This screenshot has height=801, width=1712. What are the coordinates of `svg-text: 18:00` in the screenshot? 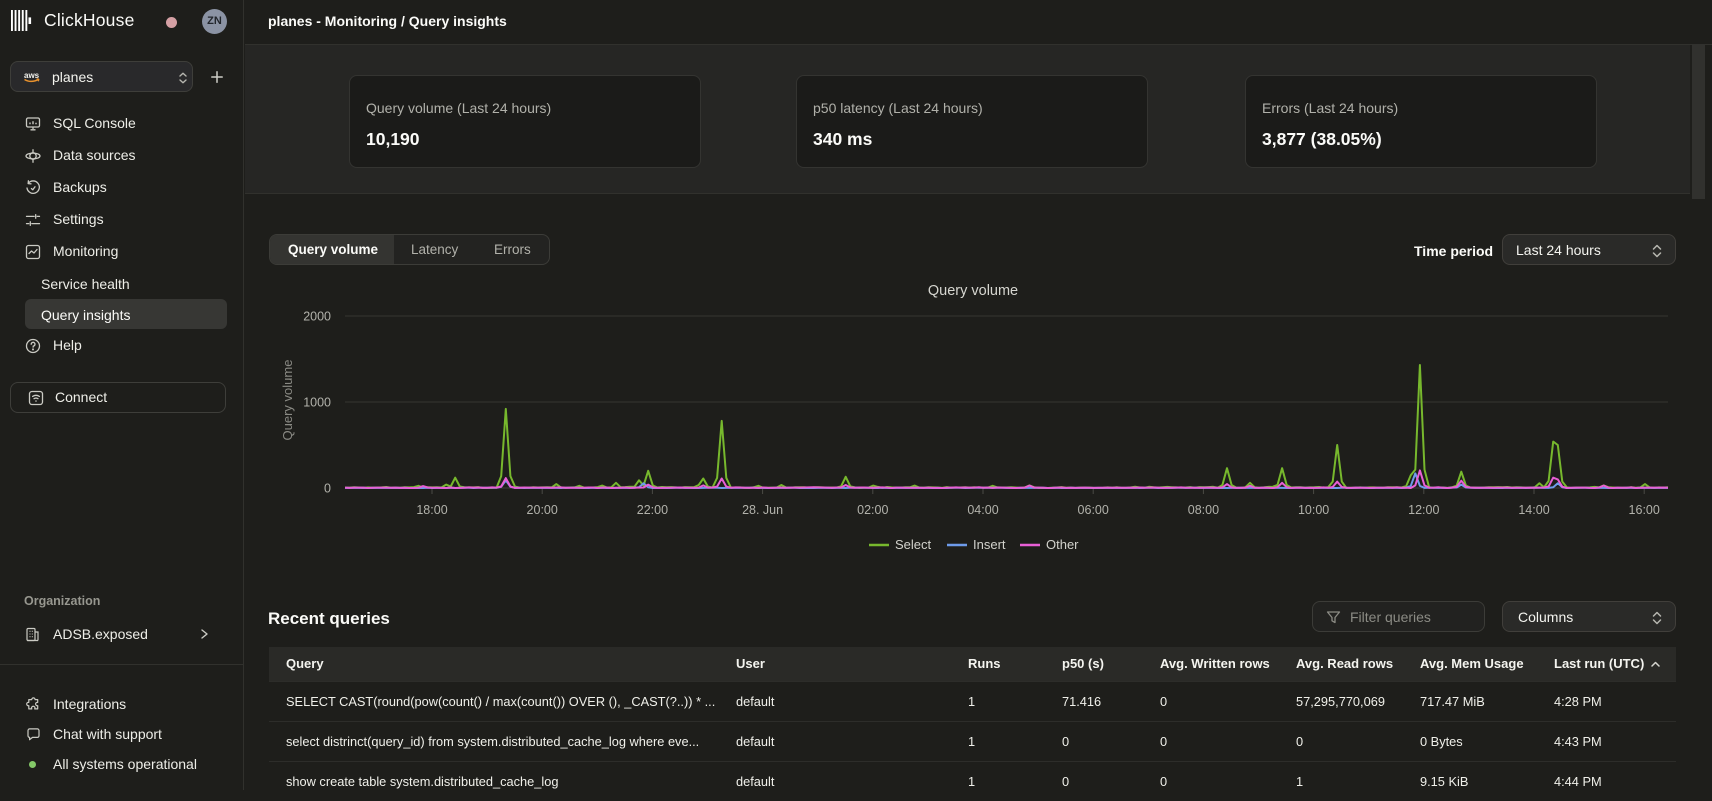 It's located at (431, 510).